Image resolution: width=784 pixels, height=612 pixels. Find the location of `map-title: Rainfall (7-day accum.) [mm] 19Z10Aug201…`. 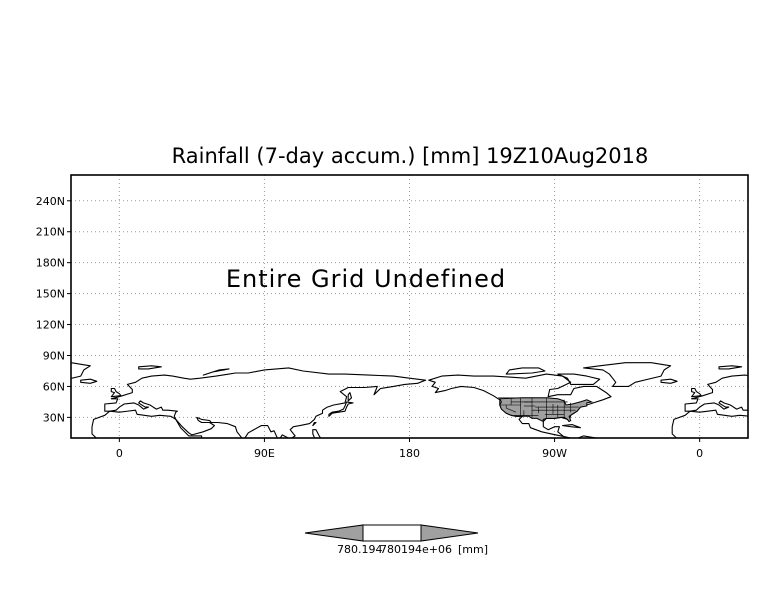

map-title: Rainfall (7-day accum.) [mm] 19Z10Aug201… is located at coordinates (410, 156).